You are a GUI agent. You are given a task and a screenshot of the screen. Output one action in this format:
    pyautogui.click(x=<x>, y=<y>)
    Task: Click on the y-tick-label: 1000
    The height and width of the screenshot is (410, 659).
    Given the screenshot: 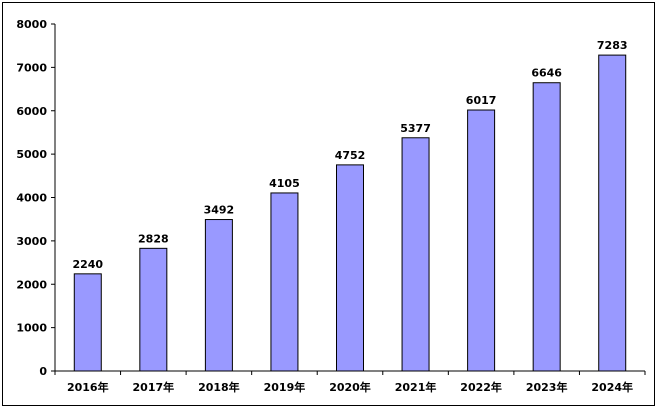 What is the action you would take?
    pyautogui.click(x=31, y=328)
    